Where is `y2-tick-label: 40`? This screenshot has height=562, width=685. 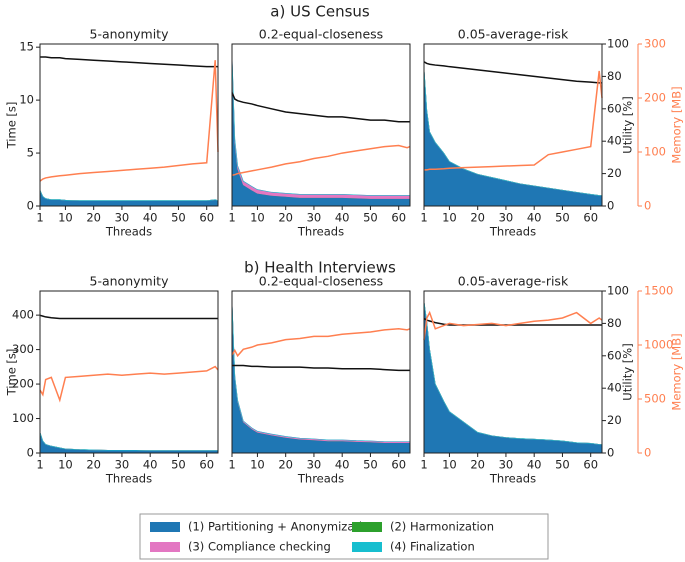 y2-tick-label: 40 is located at coordinates (614, 141).